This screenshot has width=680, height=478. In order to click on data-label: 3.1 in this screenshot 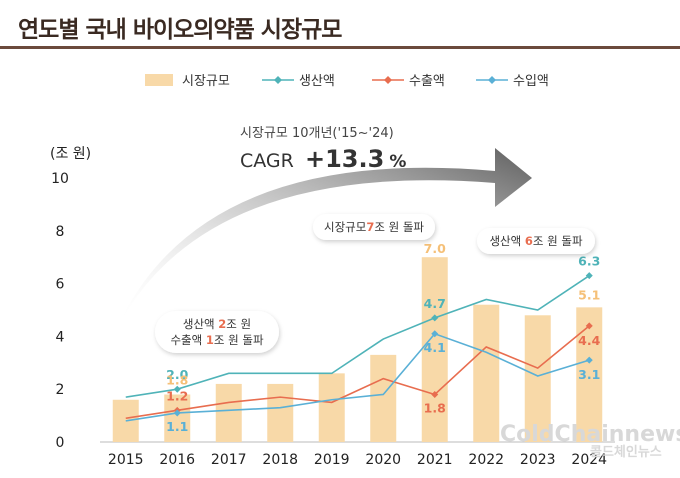, I will do `click(589, 374)`.